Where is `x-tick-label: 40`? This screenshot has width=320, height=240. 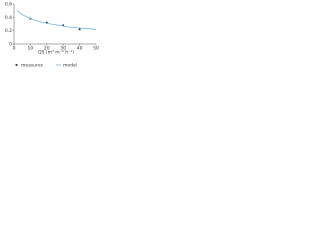
x-tick-label: 40 is located at coordinates (80, 49).